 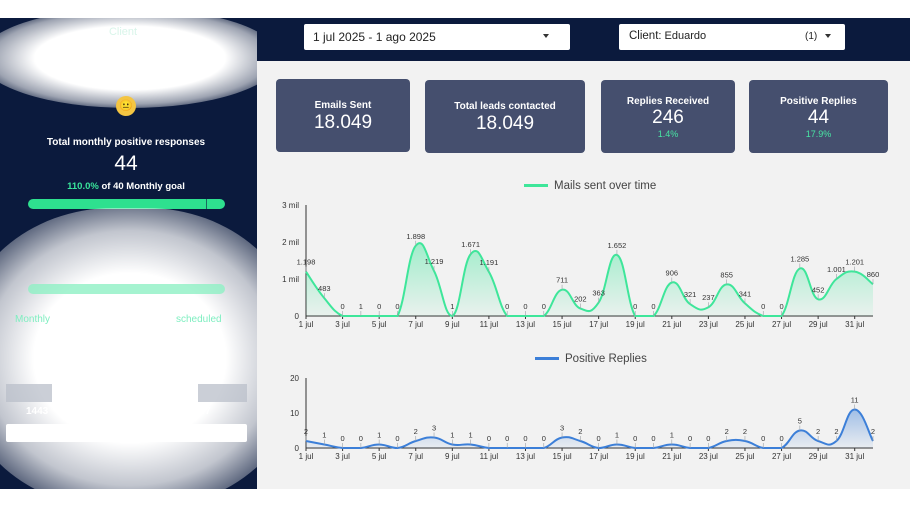 What do you see at coordinates (126, 142) in the screenshot?
I see `positive-responses-title: Total monthly positive responses` at bounding box center [126, 142].